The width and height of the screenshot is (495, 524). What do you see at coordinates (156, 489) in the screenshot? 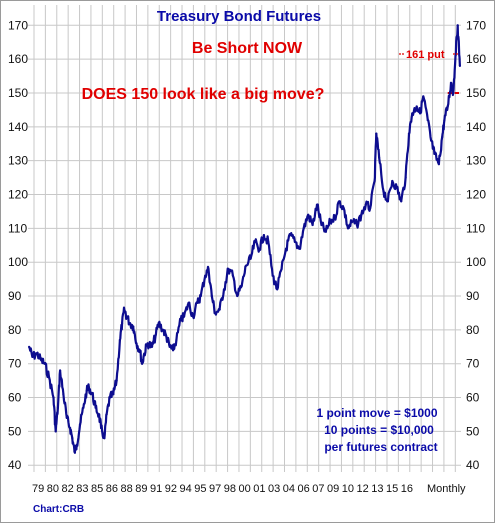
I see `x-tick-label: 91` at bounding box center [156, 489].